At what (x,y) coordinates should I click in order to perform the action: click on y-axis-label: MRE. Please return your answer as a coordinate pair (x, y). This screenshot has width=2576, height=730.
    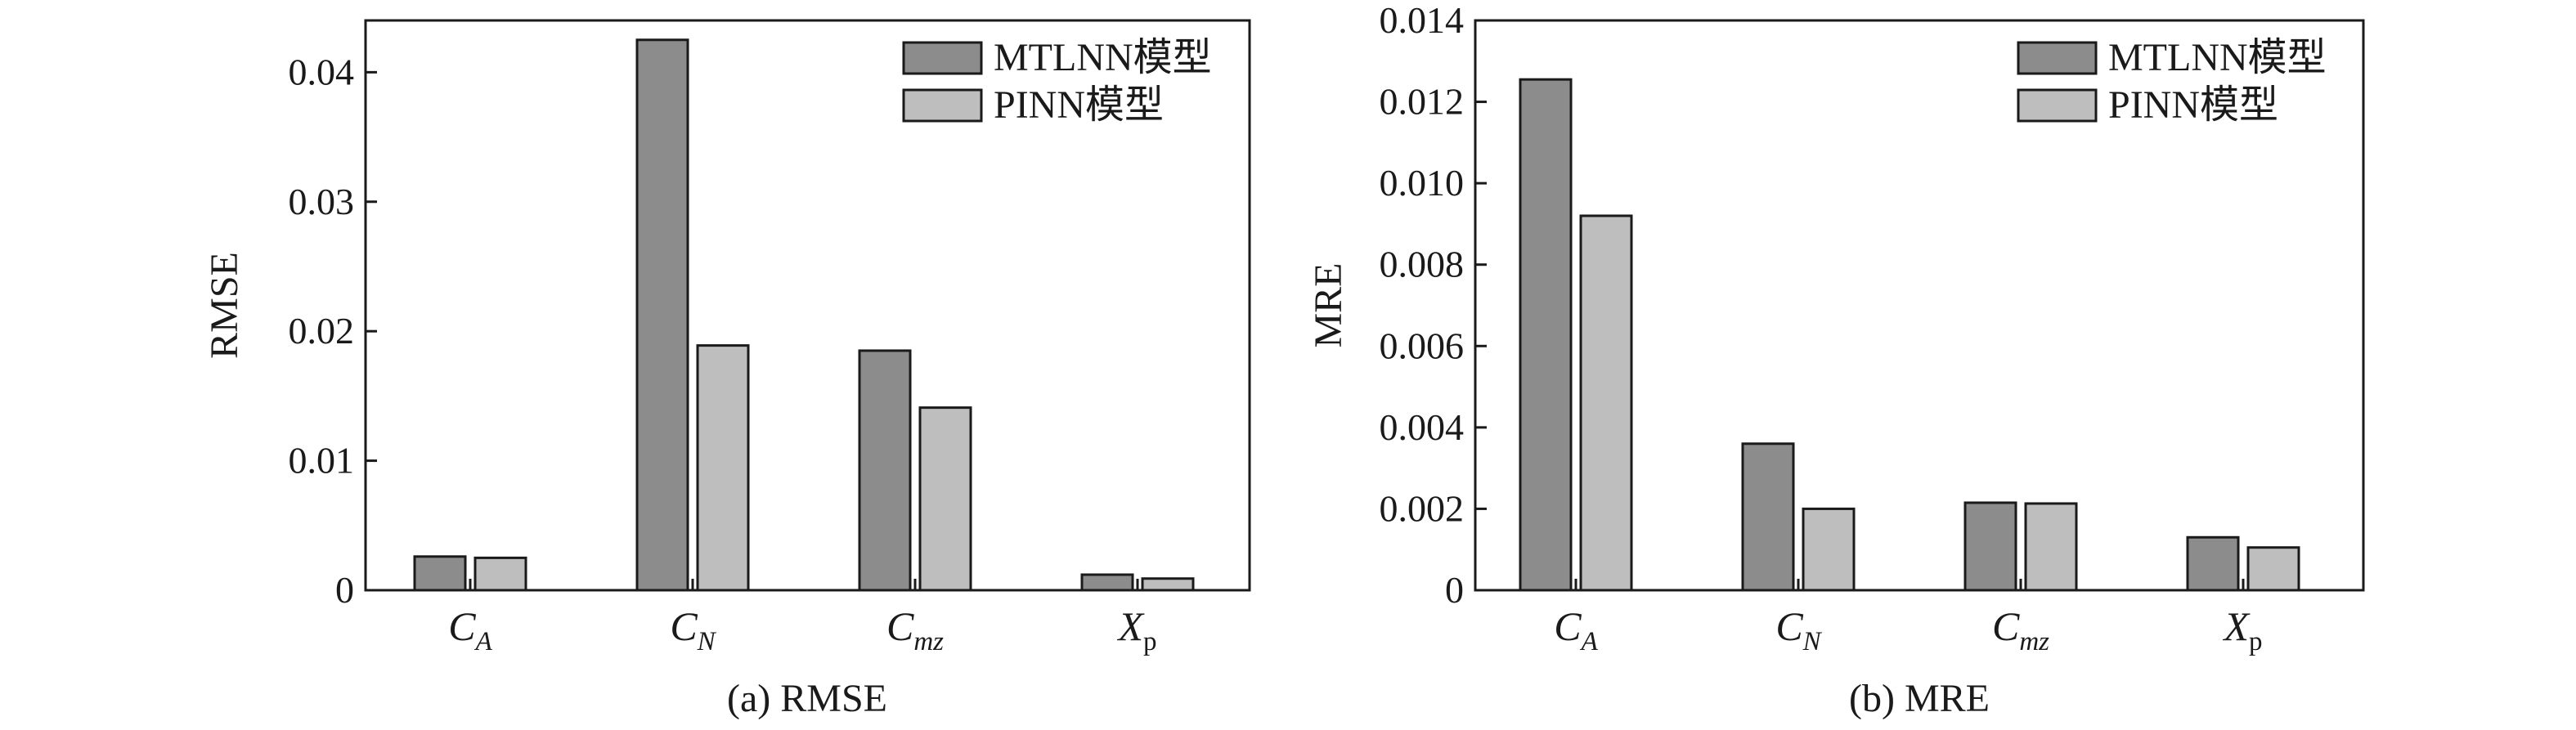
    Looking at the image, I should click on (1328, 304).